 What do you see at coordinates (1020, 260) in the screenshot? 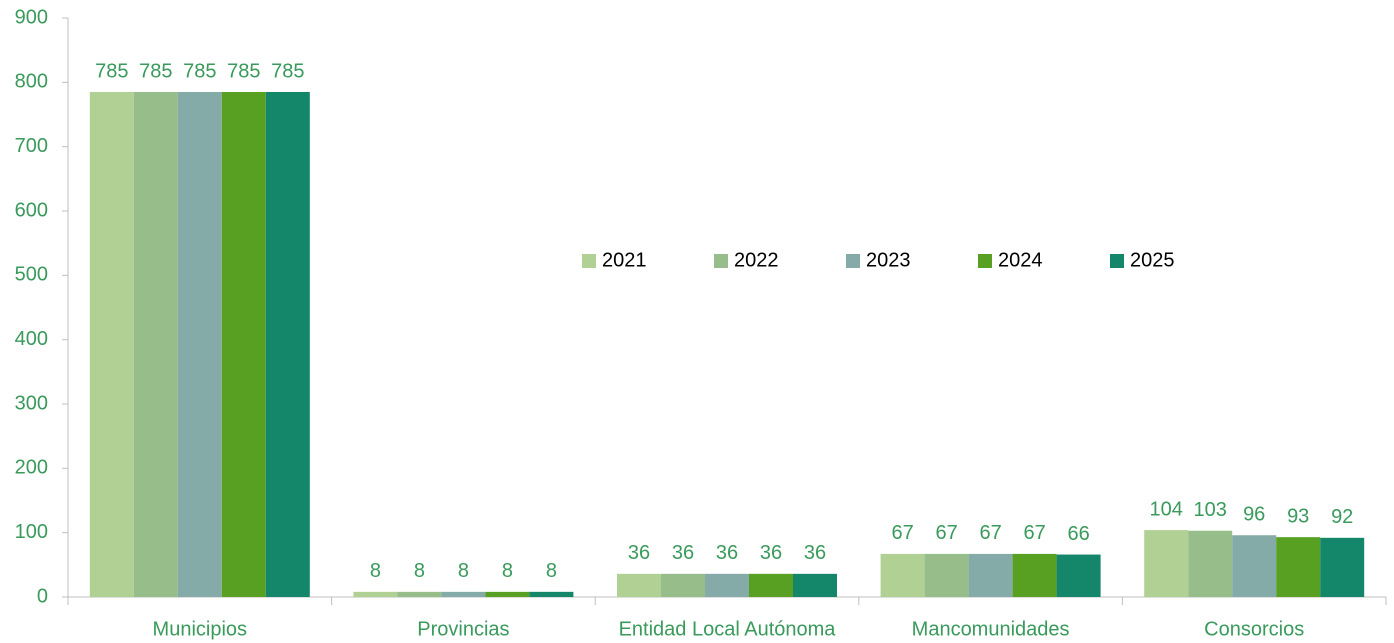
I see `legend-label: 2024` at bounding box center [1020, 260].